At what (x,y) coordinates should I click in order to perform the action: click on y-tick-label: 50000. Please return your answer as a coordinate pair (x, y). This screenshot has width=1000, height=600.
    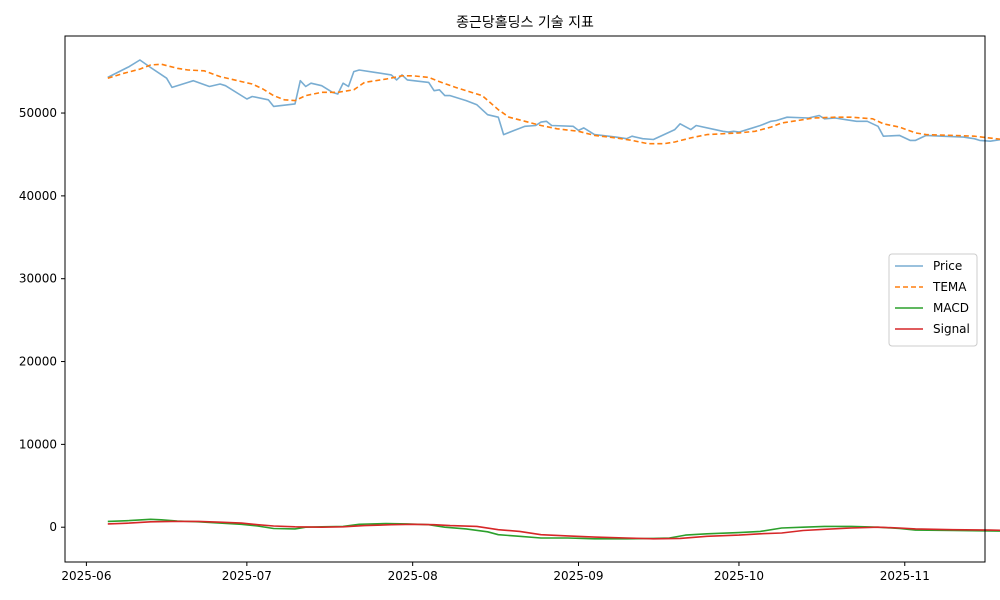
    Looking at the image, I should click on (38, 113).